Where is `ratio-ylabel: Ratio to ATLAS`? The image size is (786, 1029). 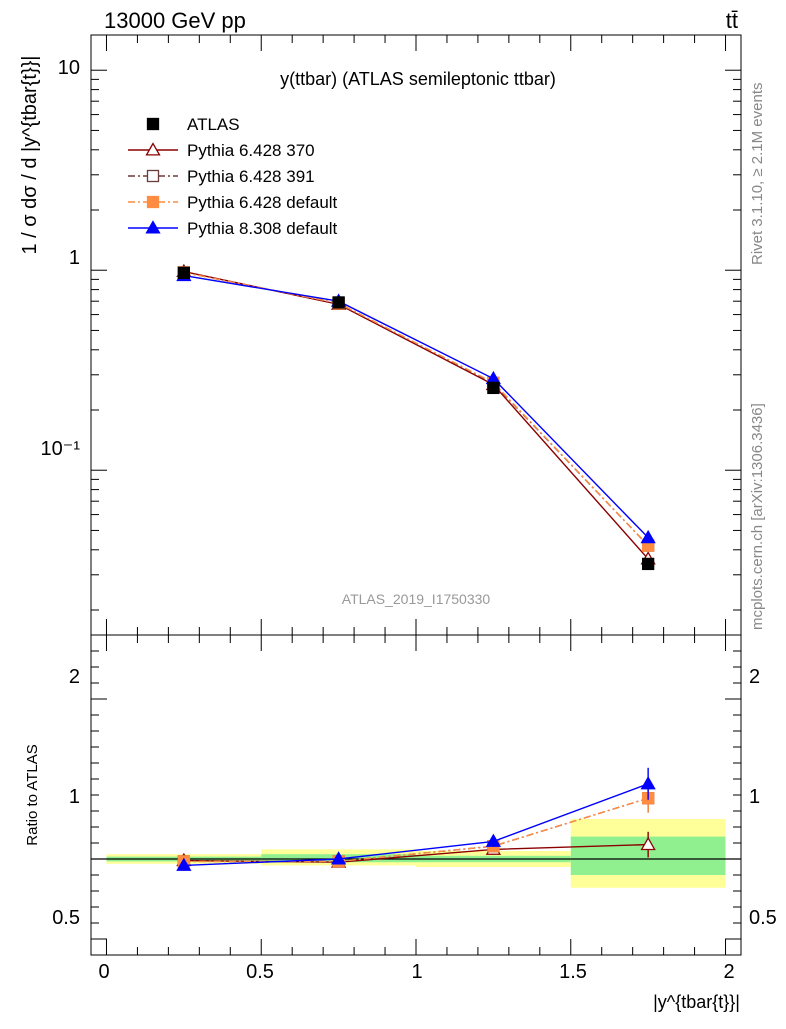 ratio-ylabel: Ratio to ATLAS is located at coordinates (32, 794).